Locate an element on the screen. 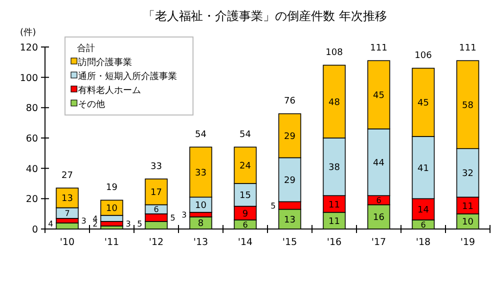 The image size is (504, 286). total-label: 33 is located at coordinates (156, 167).